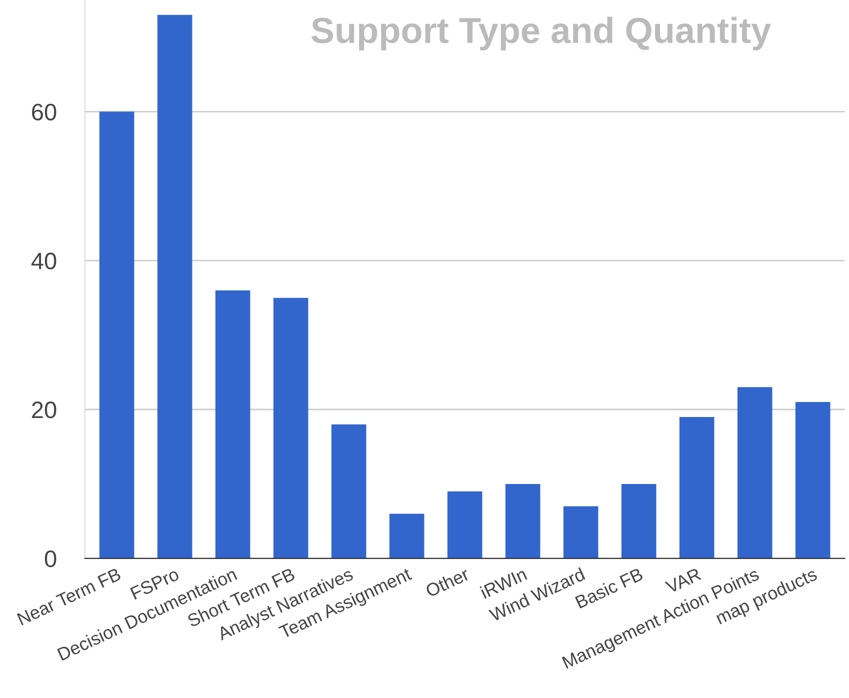  Describe the element at coordinates (447, 582) in the screenshot. I see `x-tick-label: Other` at that location.